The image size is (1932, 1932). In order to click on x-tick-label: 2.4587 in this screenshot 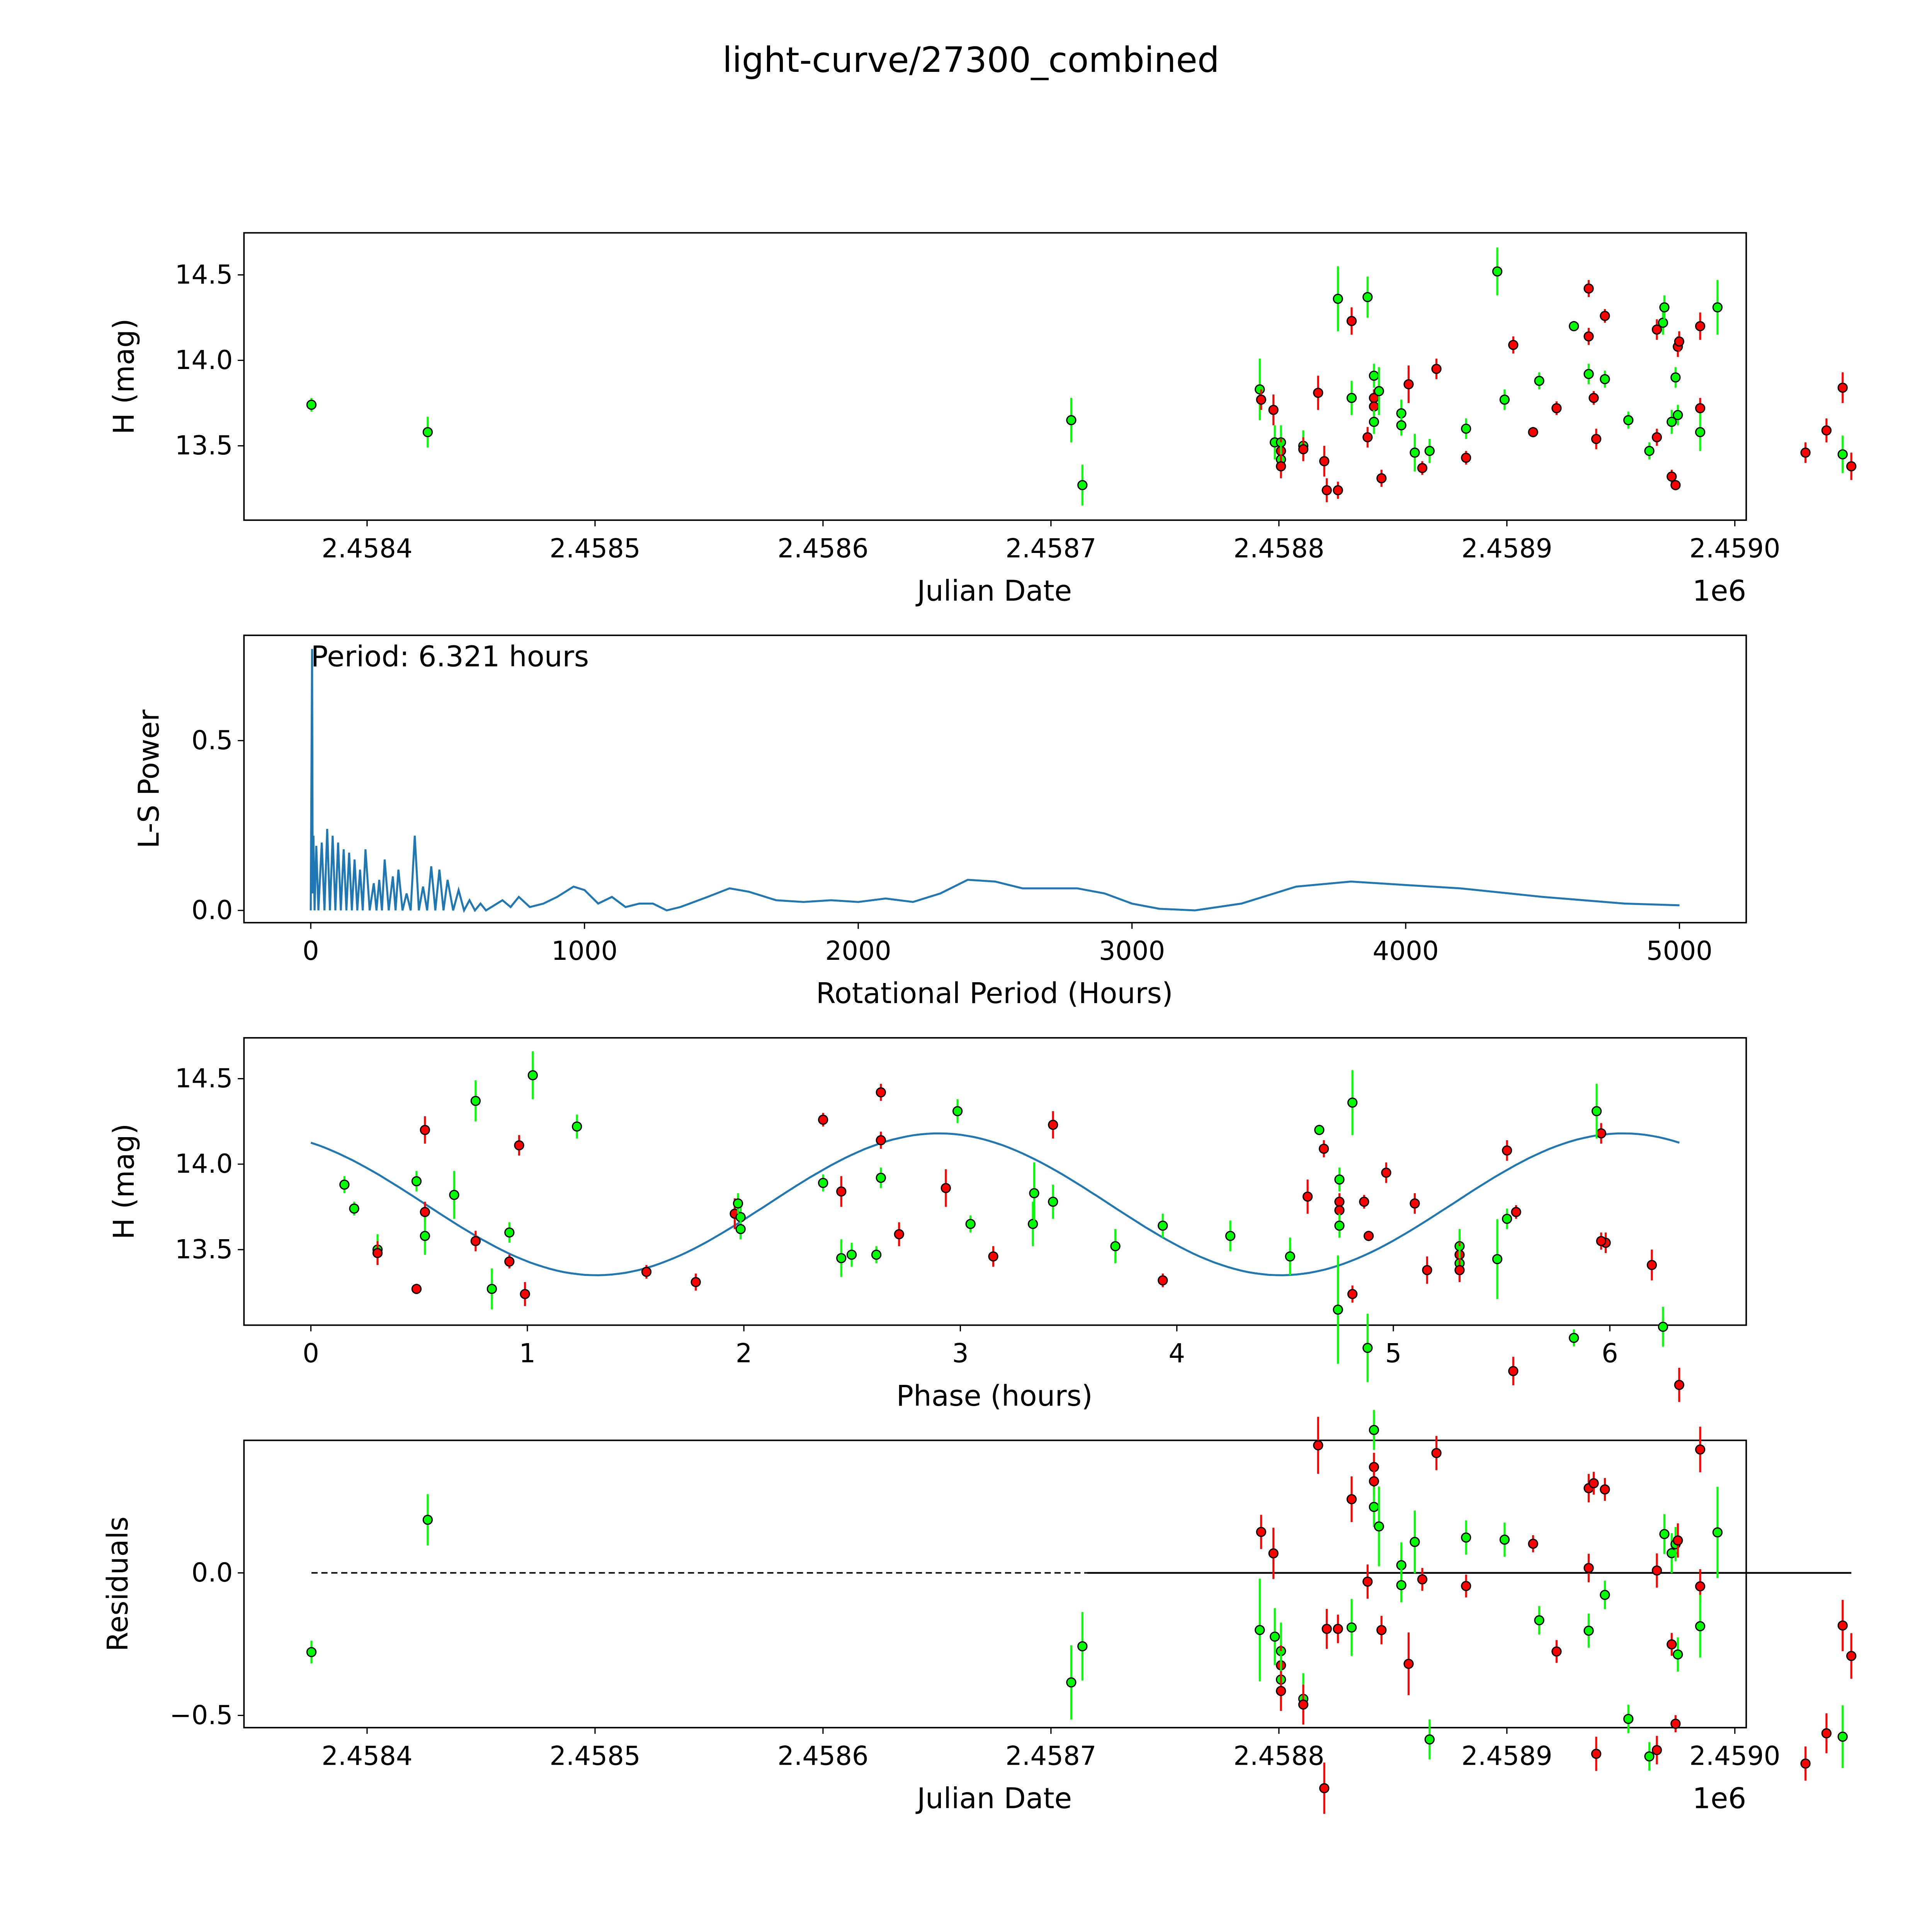, I will do `click(1050, 548)`.